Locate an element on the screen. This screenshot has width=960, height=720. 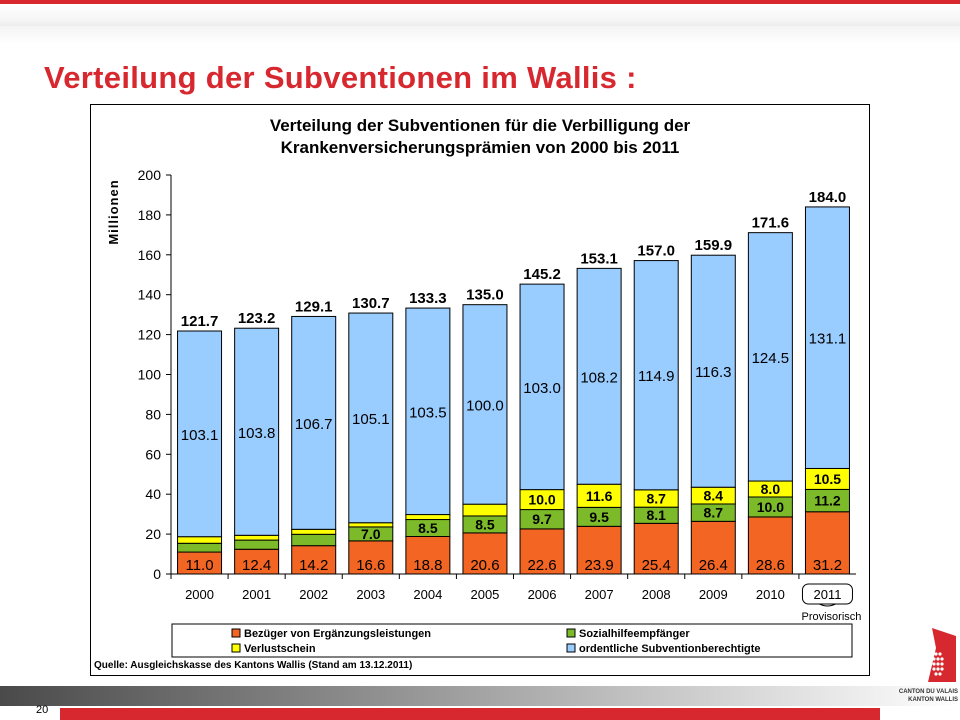
data-label: 103.0 is located at coordinates (542, 388).